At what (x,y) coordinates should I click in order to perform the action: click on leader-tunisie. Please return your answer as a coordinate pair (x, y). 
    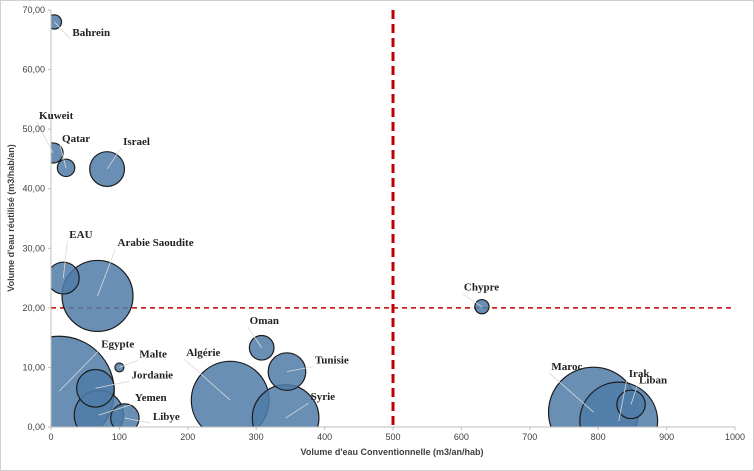
    Looking at the image, I should click on (300, 369).